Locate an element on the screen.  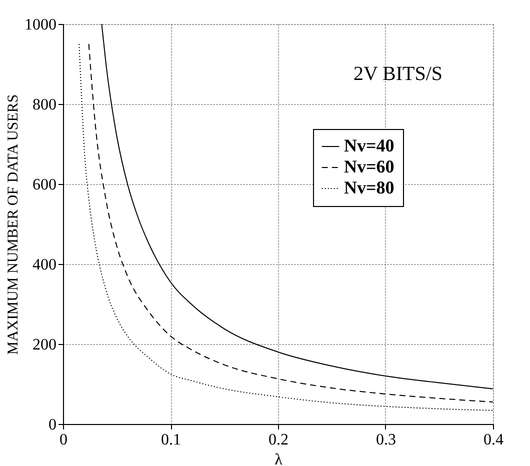
x-tick-label: 0.2 is located at coordinates (278, 440).